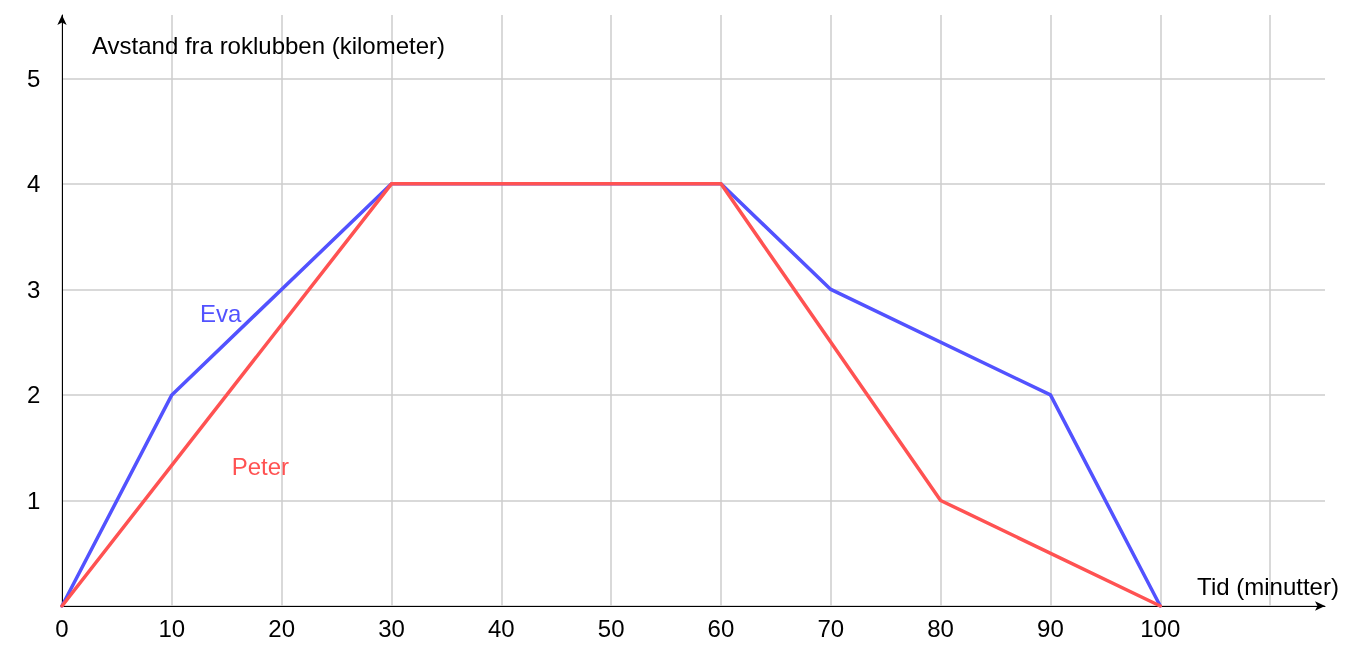 This screenshot has width=1364, height=651. Describe the element at coordinates (34, 289) in the screenshot. I see `y-tick-label: 3` at that location.